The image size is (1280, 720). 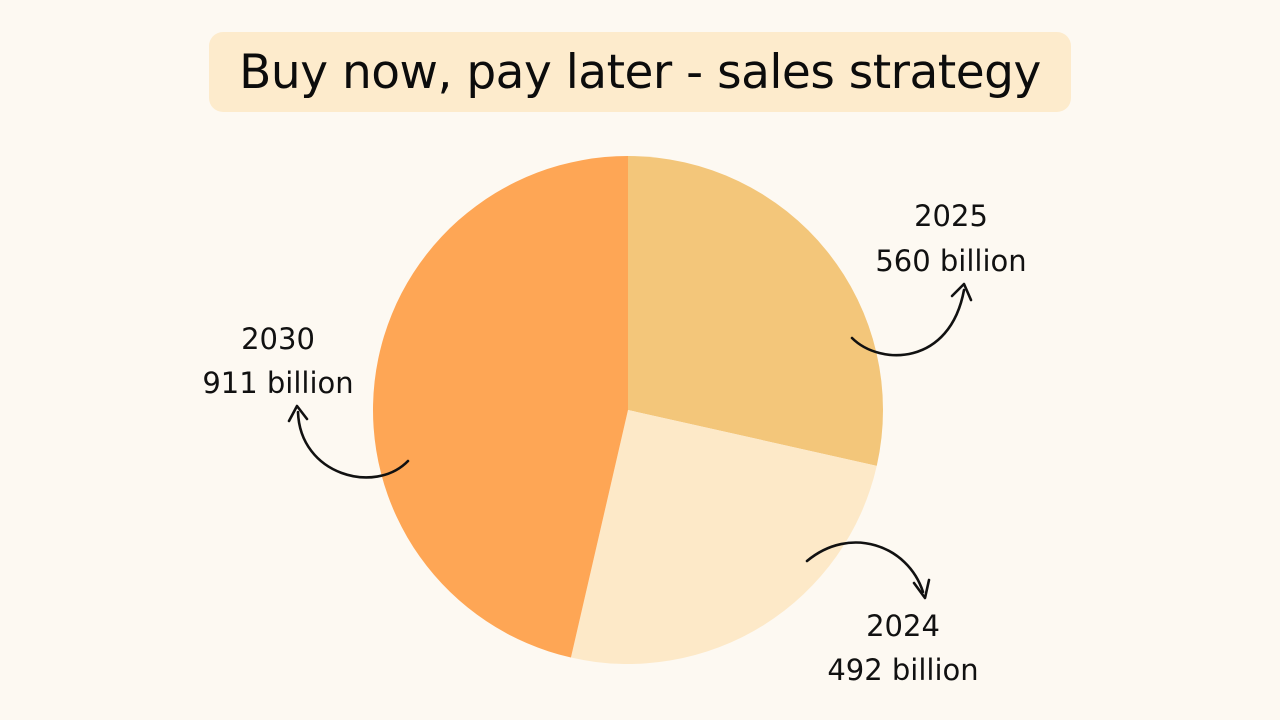 What do you see at coordinates (865, 567) in the screenshot?
I see `arrow-2024-icon` at bounding box center [865, 567].